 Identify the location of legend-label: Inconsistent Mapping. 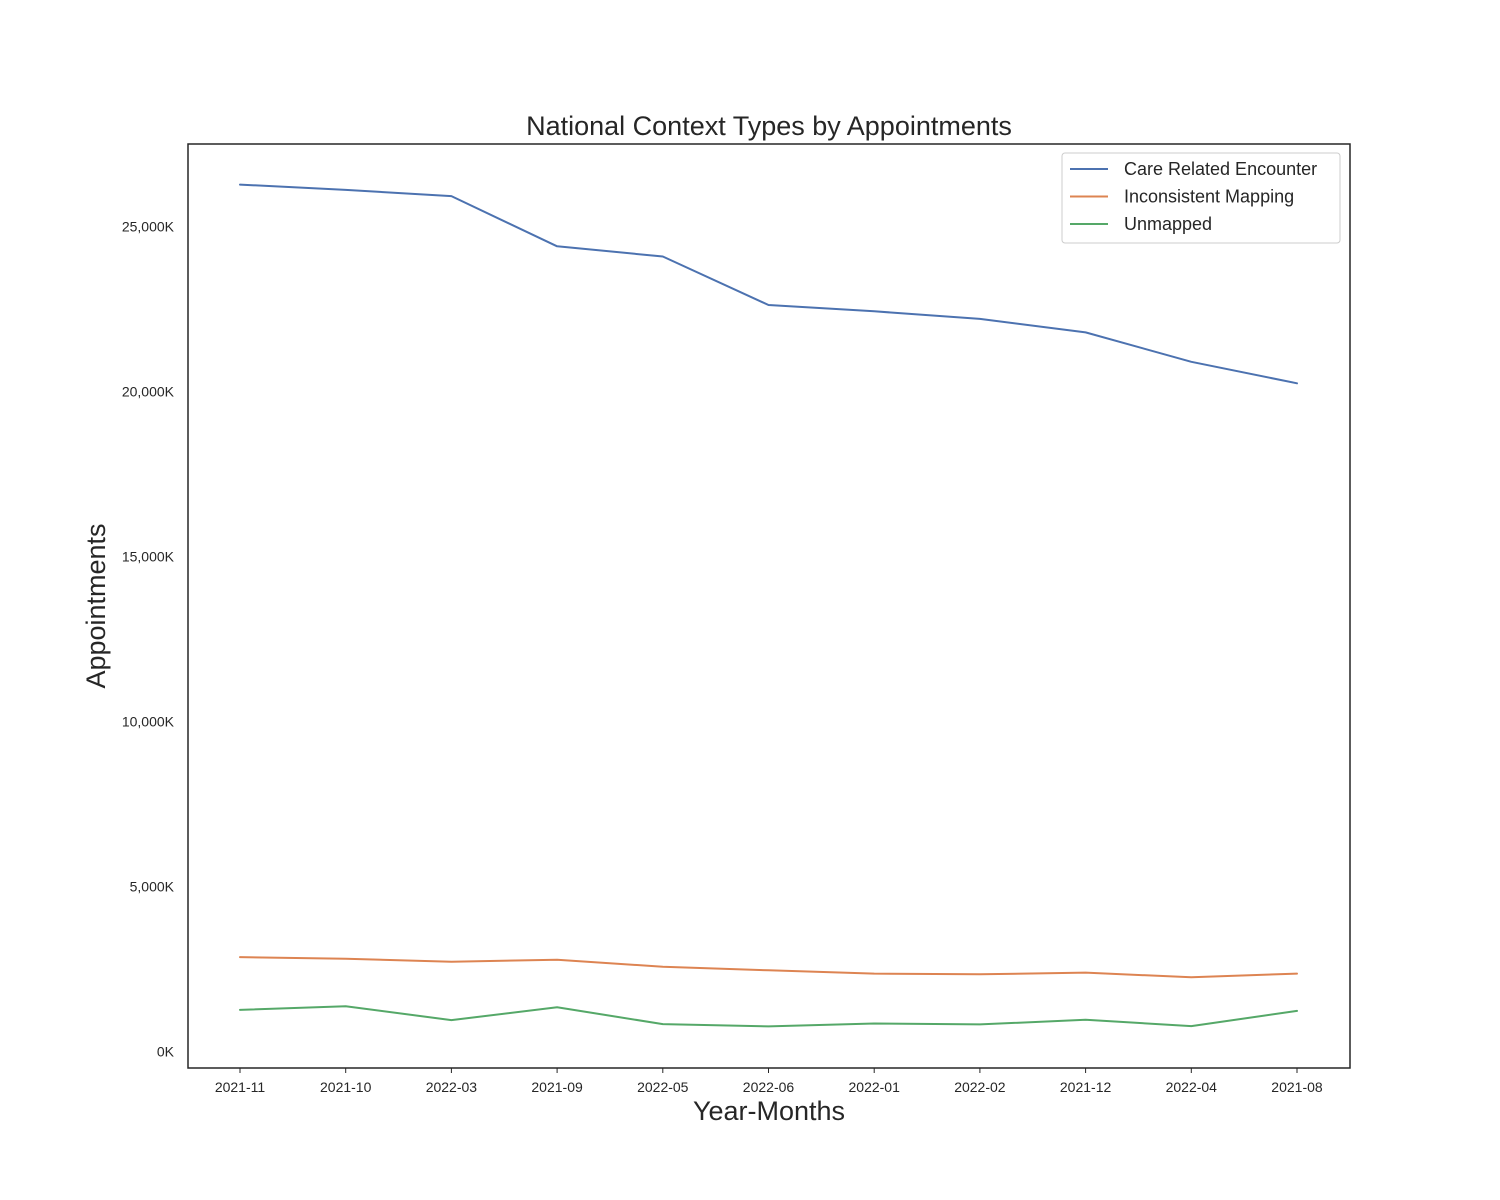
(1209, 197).